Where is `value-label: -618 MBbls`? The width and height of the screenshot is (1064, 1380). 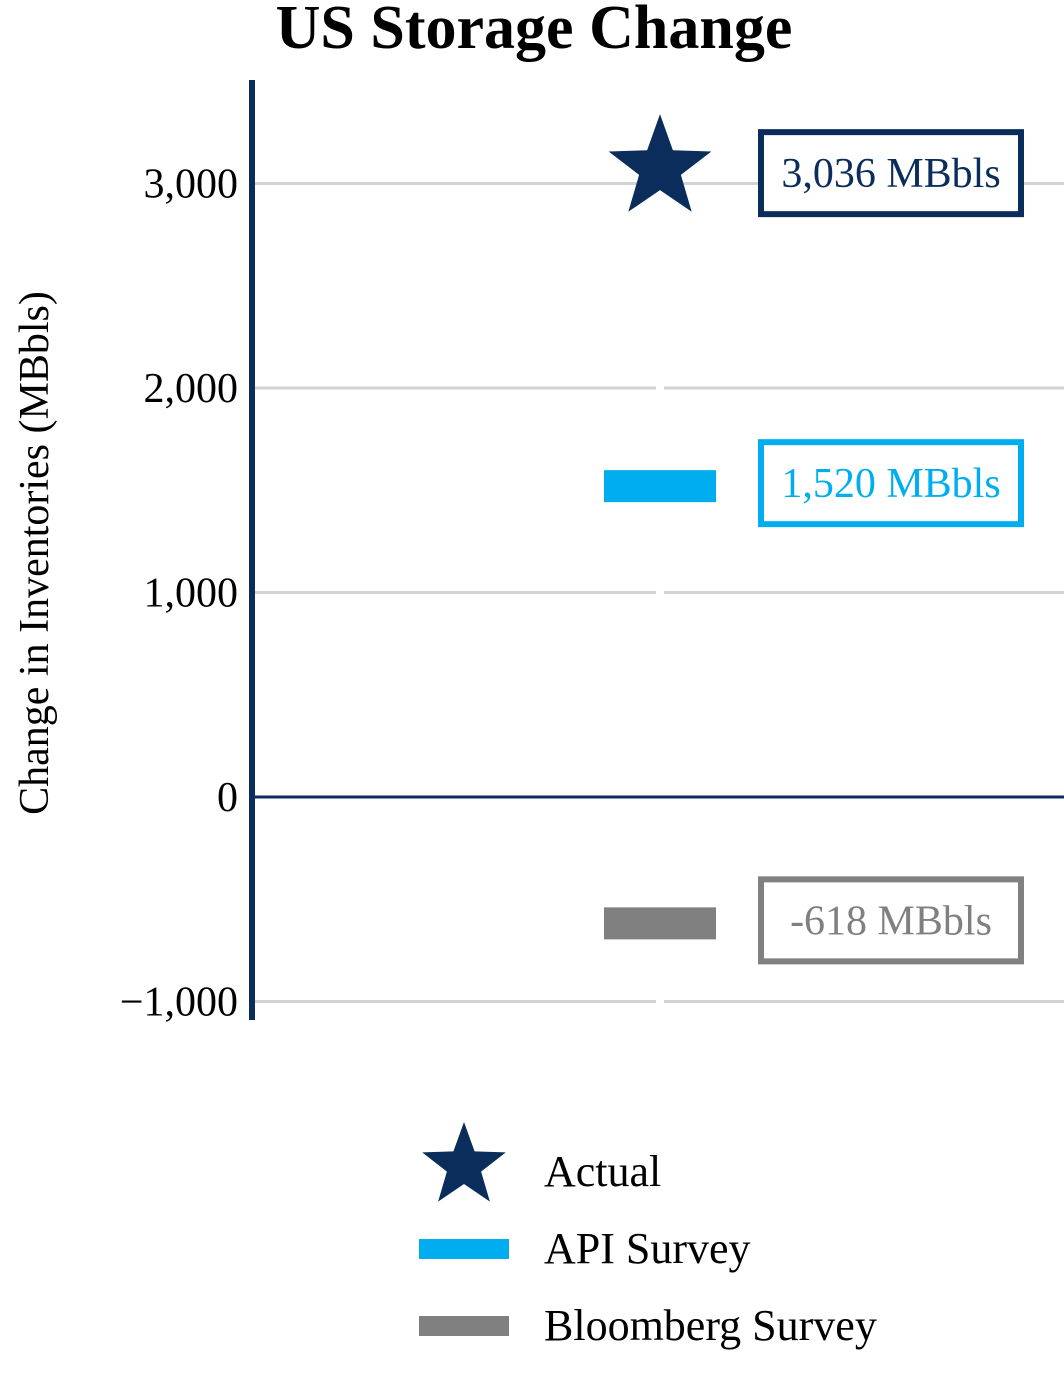 value-label: -618 MBbls is located at coordinates (891, 921).